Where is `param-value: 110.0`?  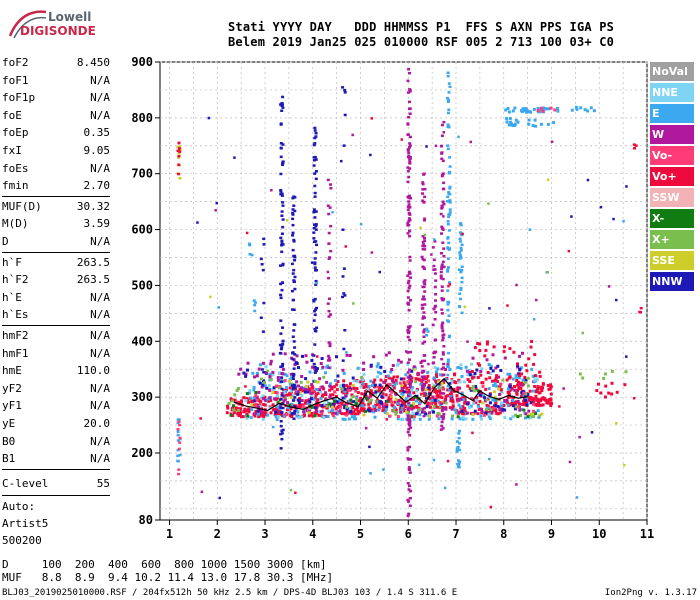 param-value: 110.0 is located at coordinates (93, 371).